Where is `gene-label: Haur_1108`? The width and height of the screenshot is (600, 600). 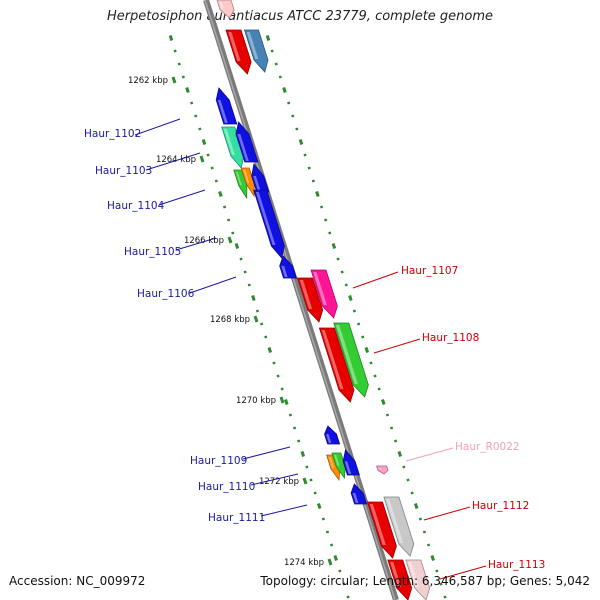
gene-label: Haur_1108 is located at coordinates (450, 338).